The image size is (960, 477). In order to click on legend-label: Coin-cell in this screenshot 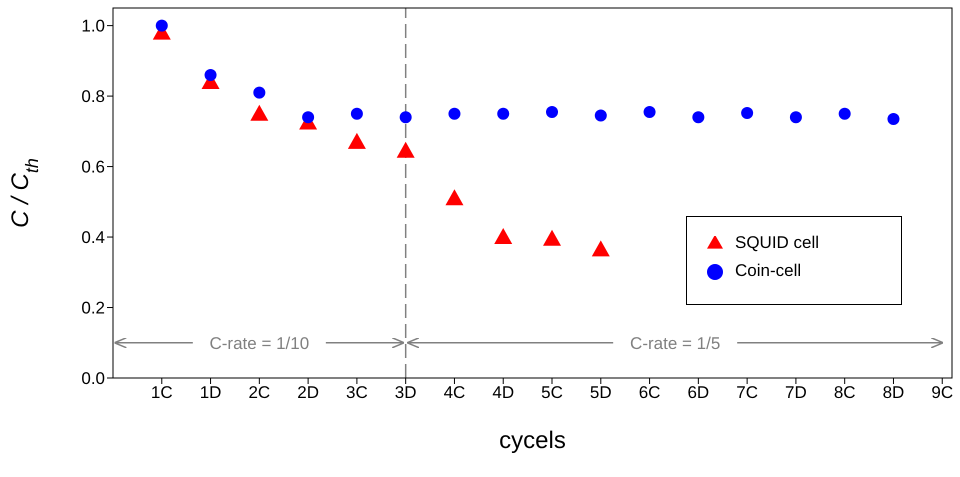, I will do `click(768, 270)`.